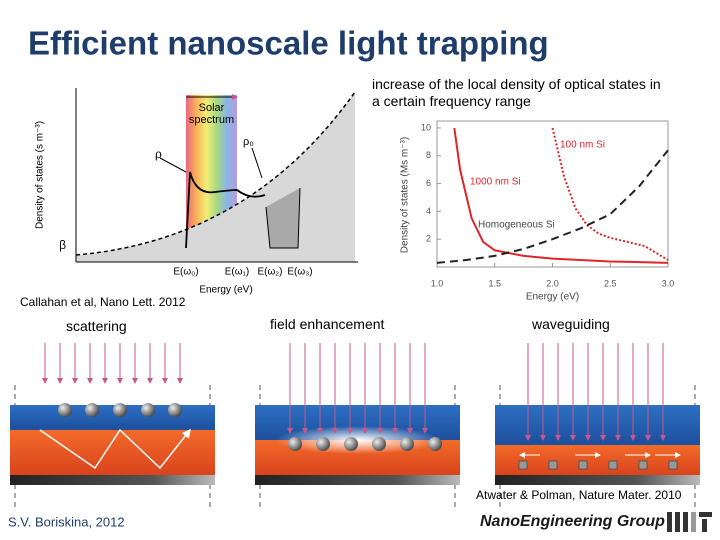  Describe the element at coordinates (185, 272) in the screenshot. I see `energy-label: E(ω₀)` at that location.